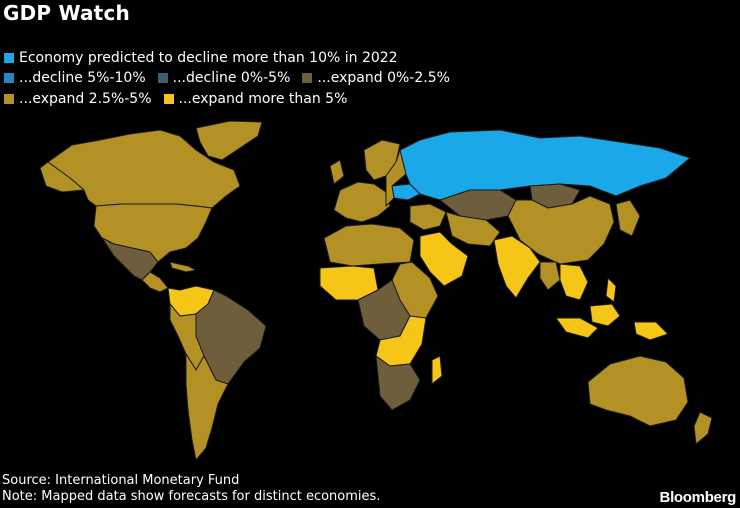  What do you see at coordinates (550, 276) in the screenshot?
I see `region-bangladesh-myanmar` at bounding box center [550, 276].